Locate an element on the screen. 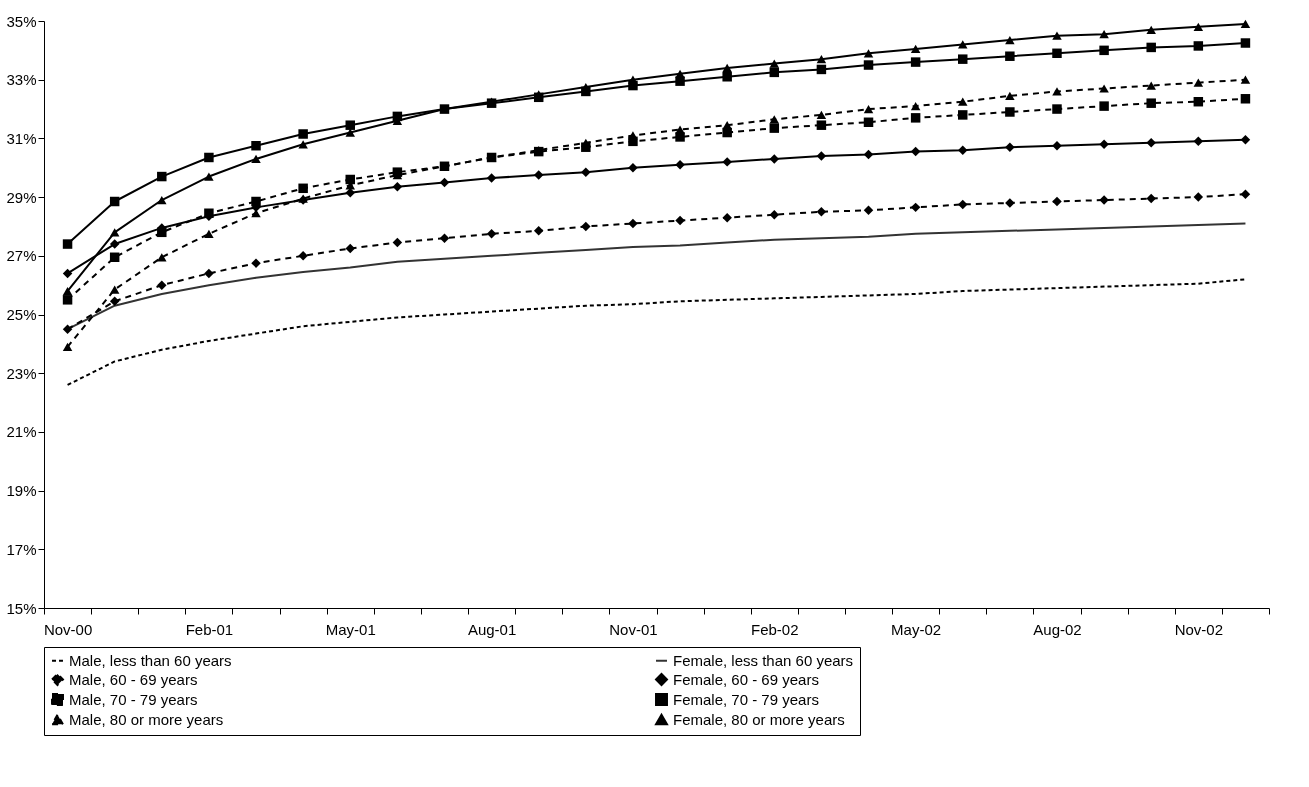 The image size is (1309, 787). x-tick-label: Aug-02 is located at coordinates (1057, 629).